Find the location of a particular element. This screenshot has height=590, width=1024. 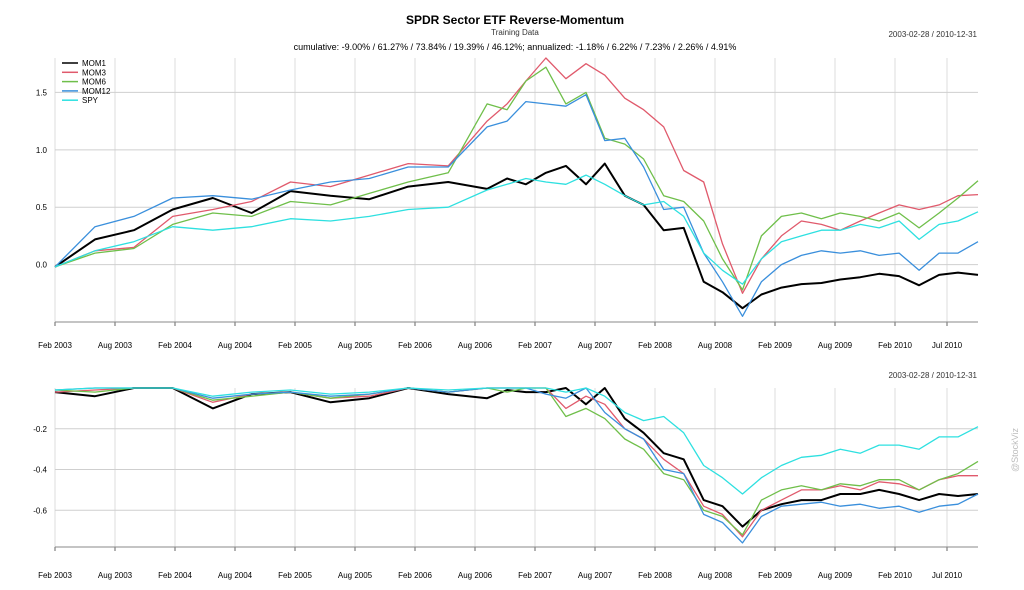

bottom-xtick-label: Jul 2010 is located at coordinates (947, 575).